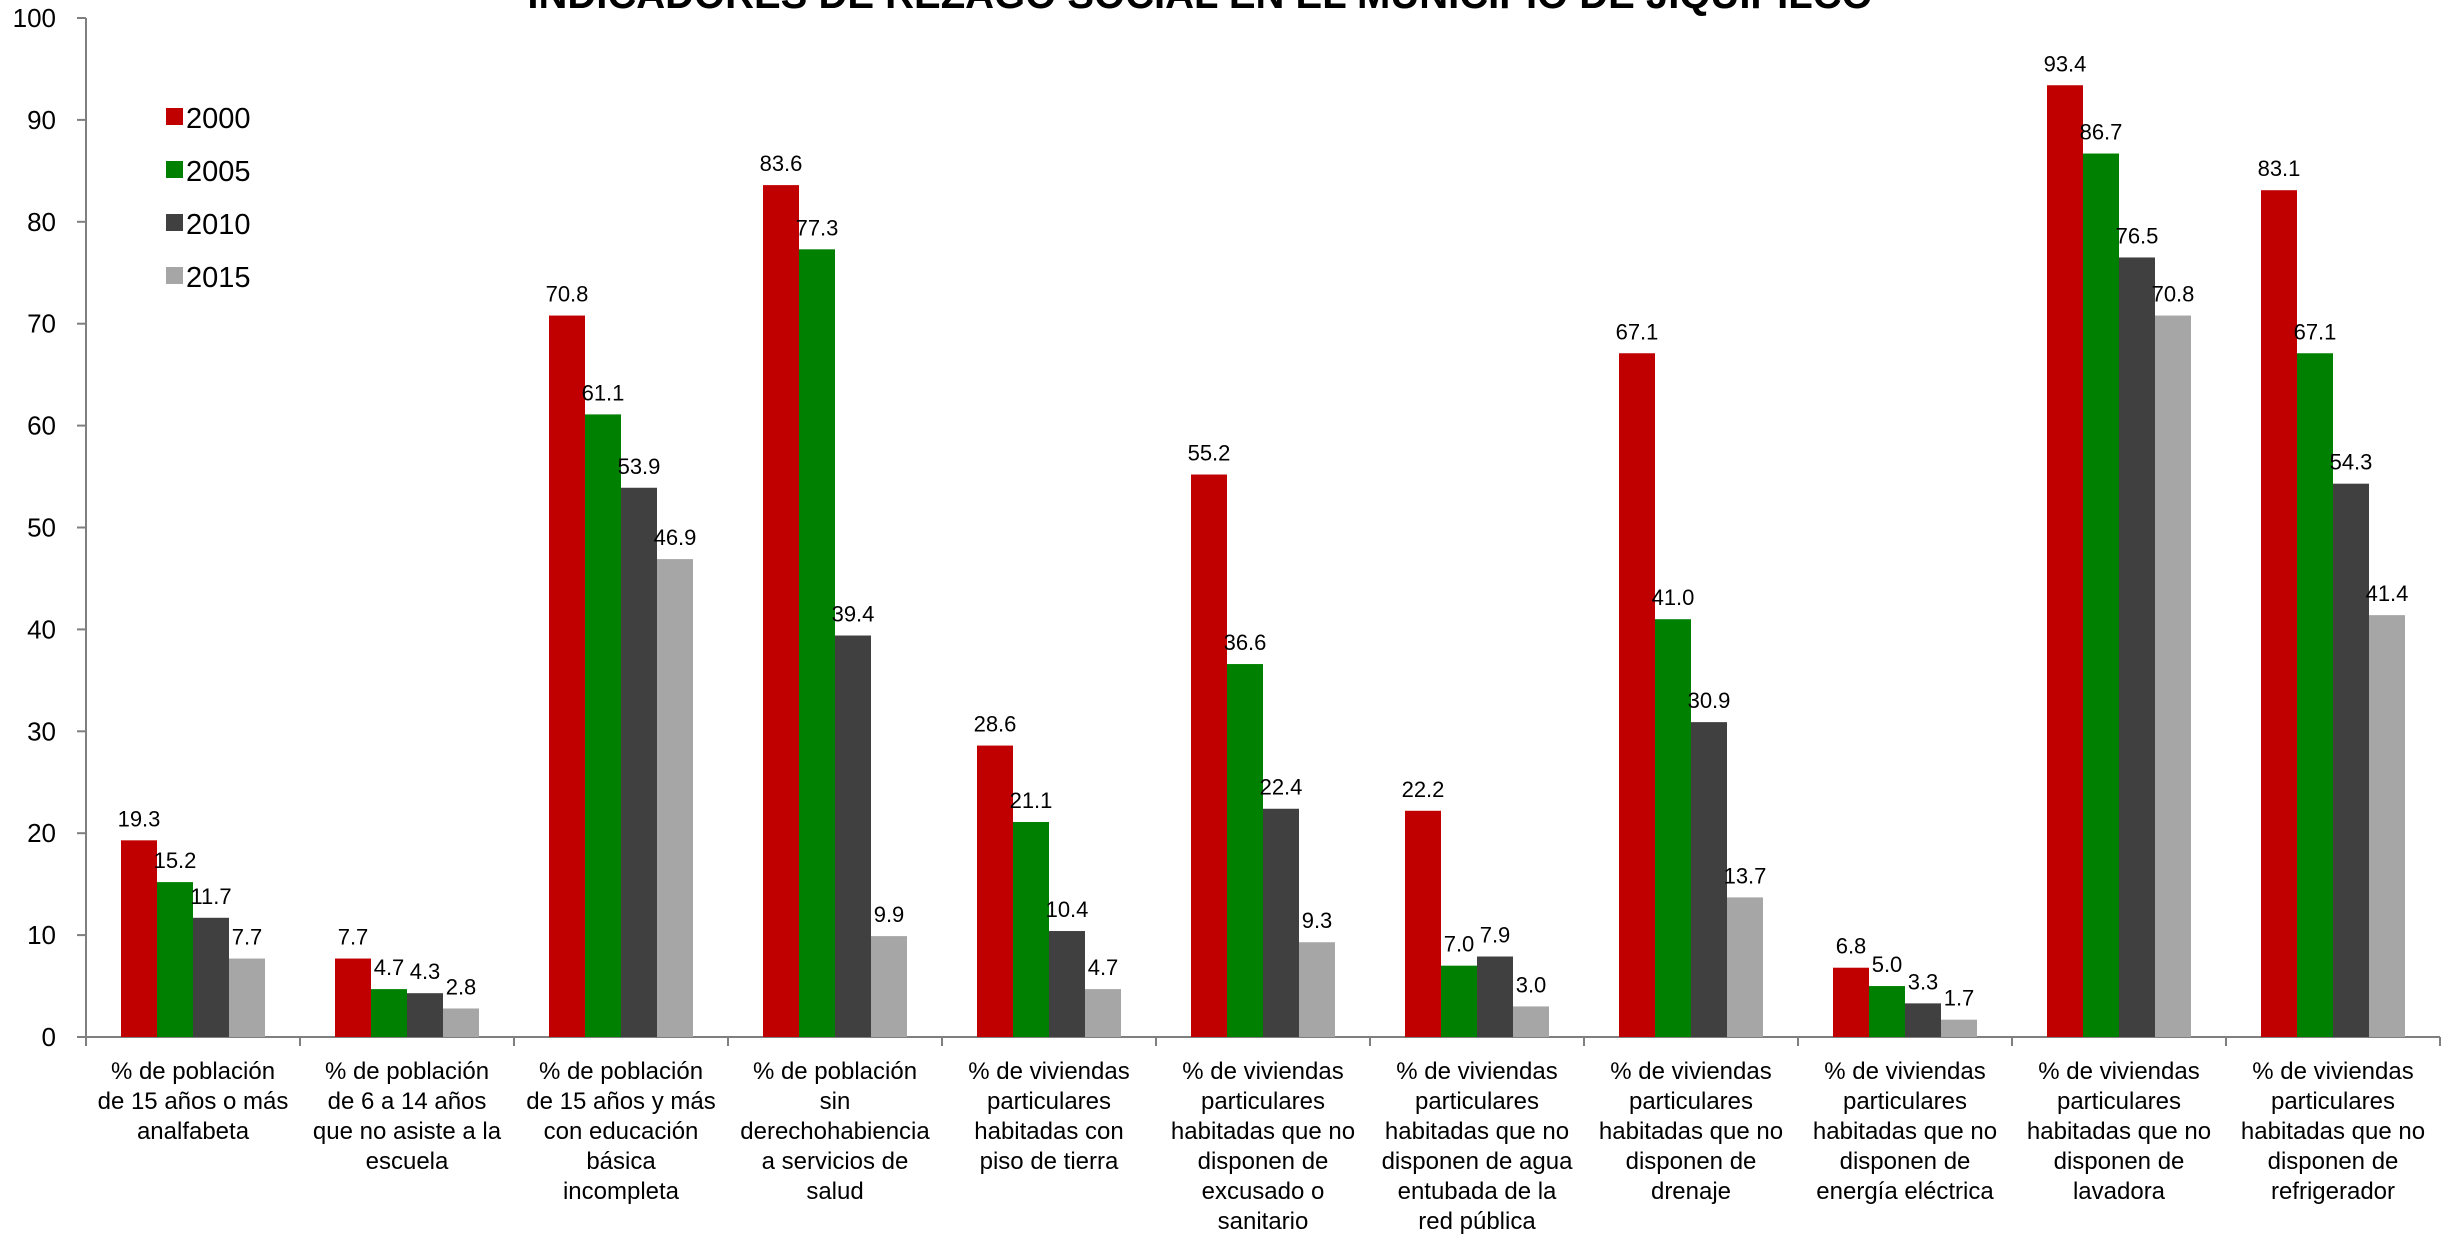 The image size is (2453, 1237). Describe the element at coordinates (995, 724) in the screenshot. I see `data-label-2000: 28.6` at that location.